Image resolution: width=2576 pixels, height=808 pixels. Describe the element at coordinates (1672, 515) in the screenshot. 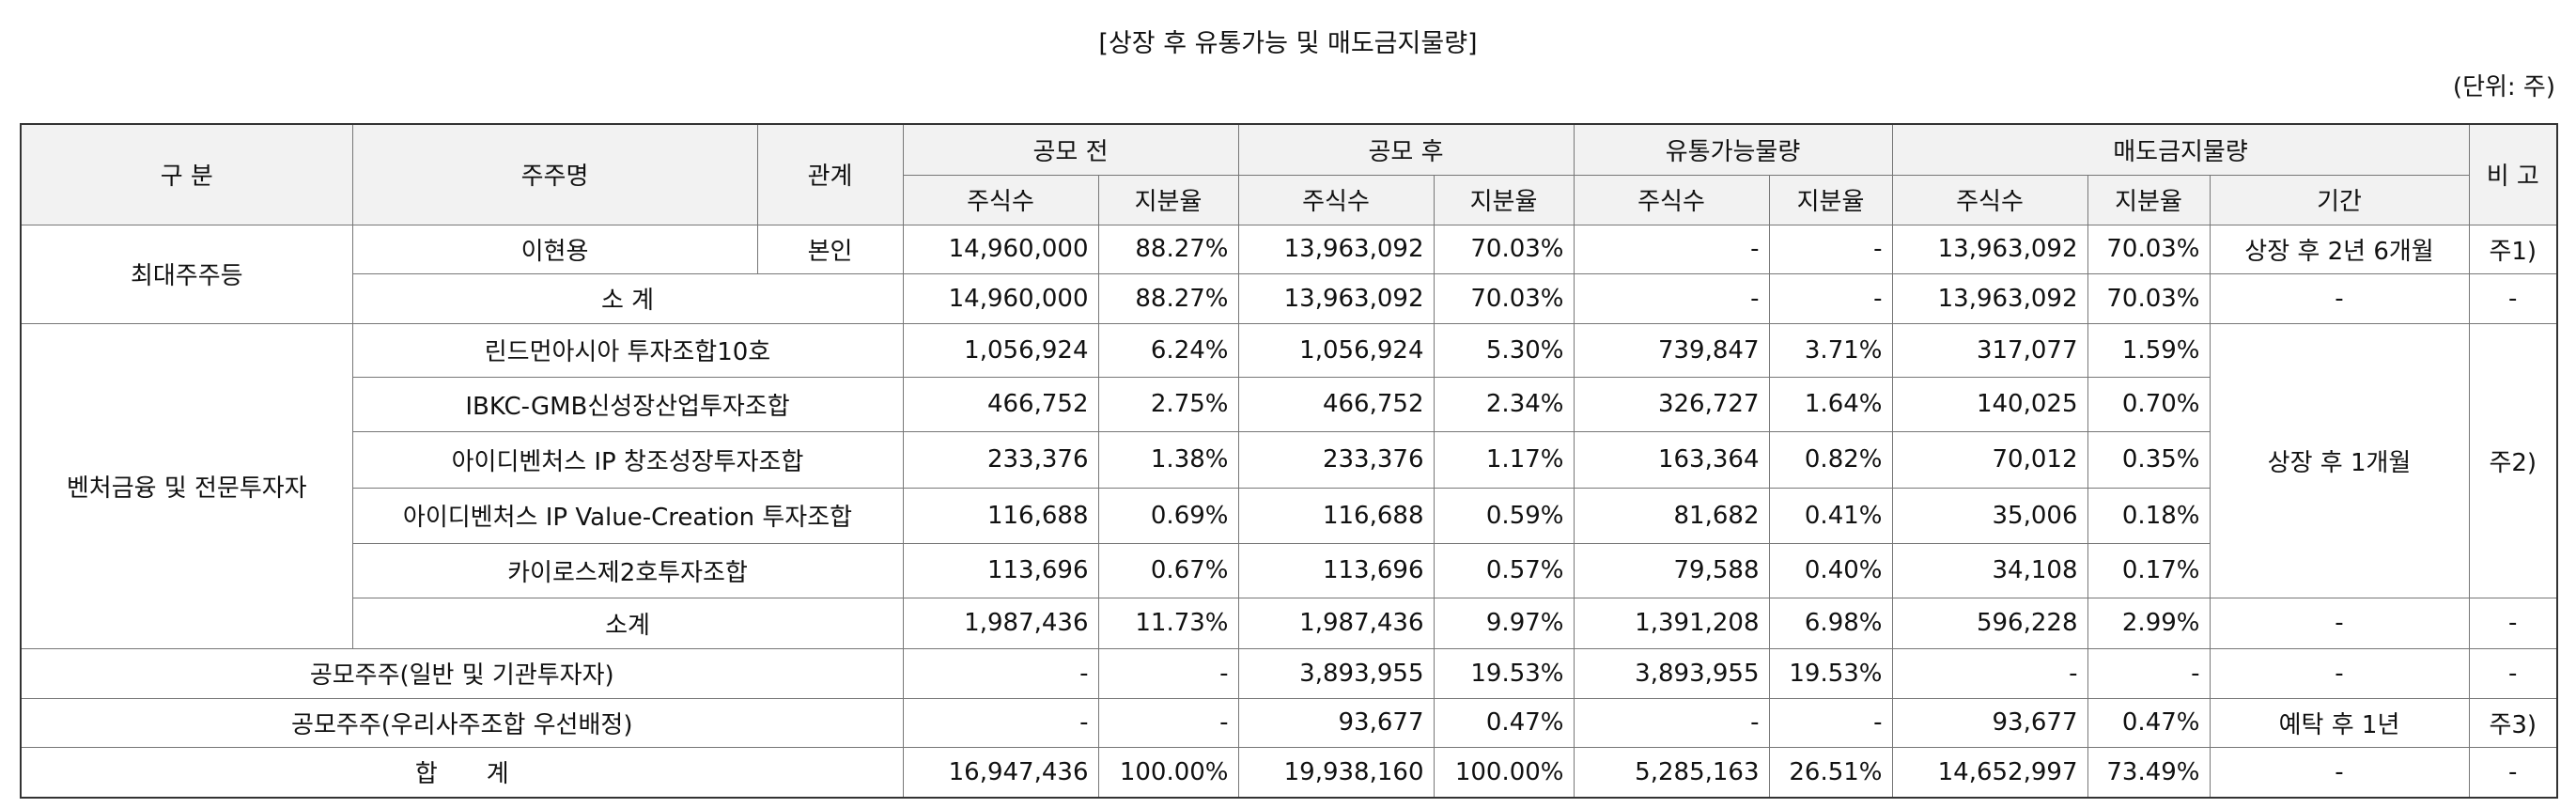

I see `body-cell: 81,682` at that location.